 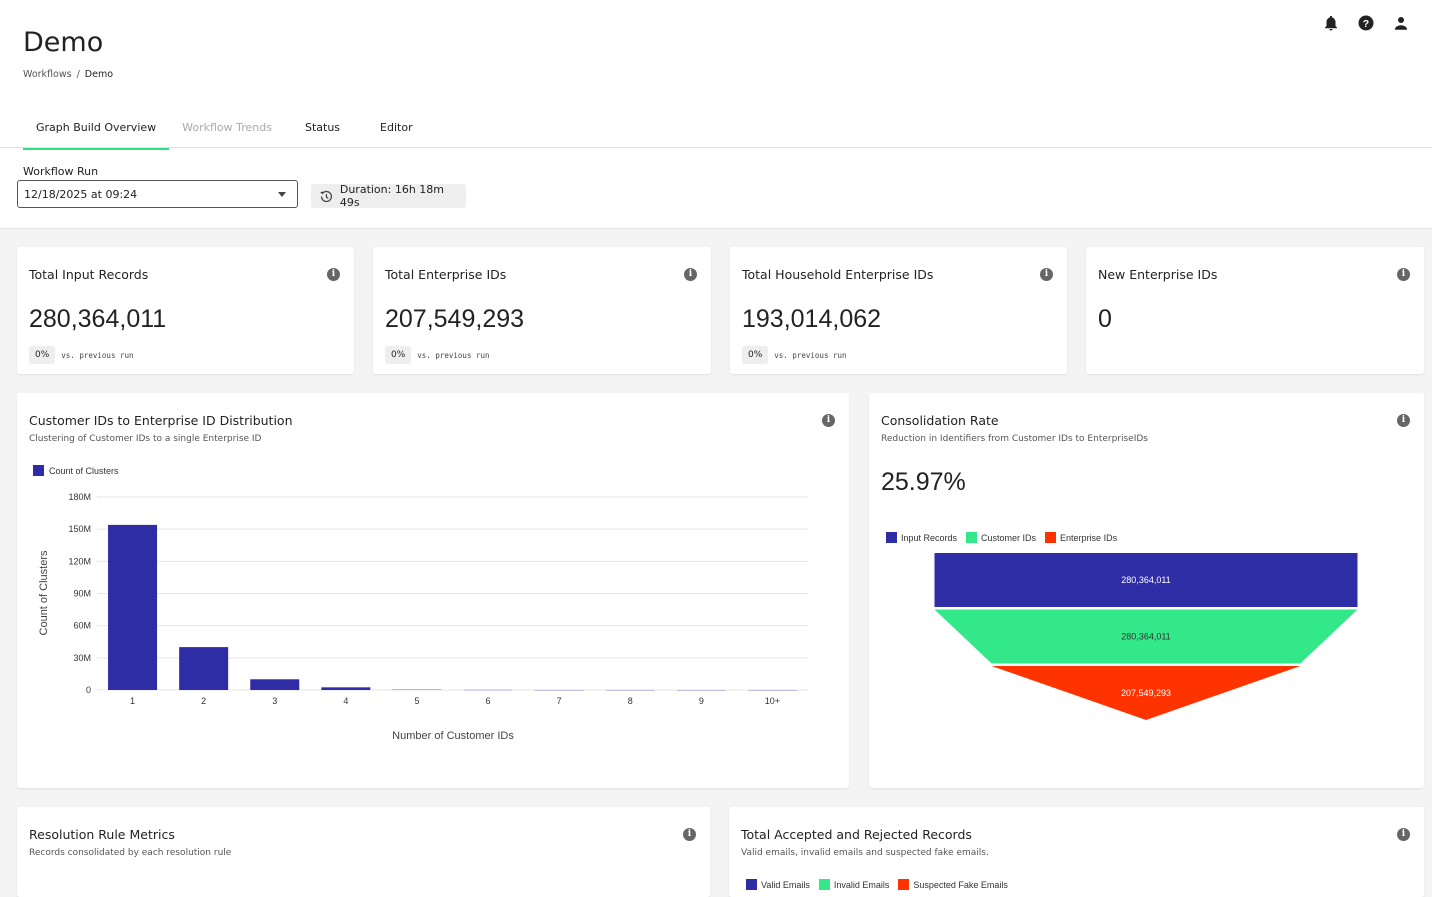 What do you see at coordinates (396, 127) in the screenshot?
I see `tab-editor: Editor` at bounding box center [396, 127].